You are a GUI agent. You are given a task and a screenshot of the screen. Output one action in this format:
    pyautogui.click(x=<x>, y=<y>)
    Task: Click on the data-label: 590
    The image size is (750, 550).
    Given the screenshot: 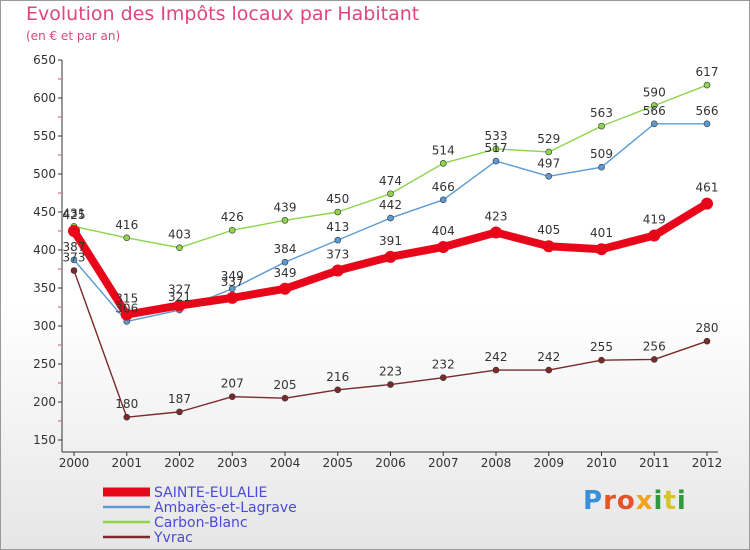 What is the action you would take?
    pyautogui.click(x=654, y=93)
    